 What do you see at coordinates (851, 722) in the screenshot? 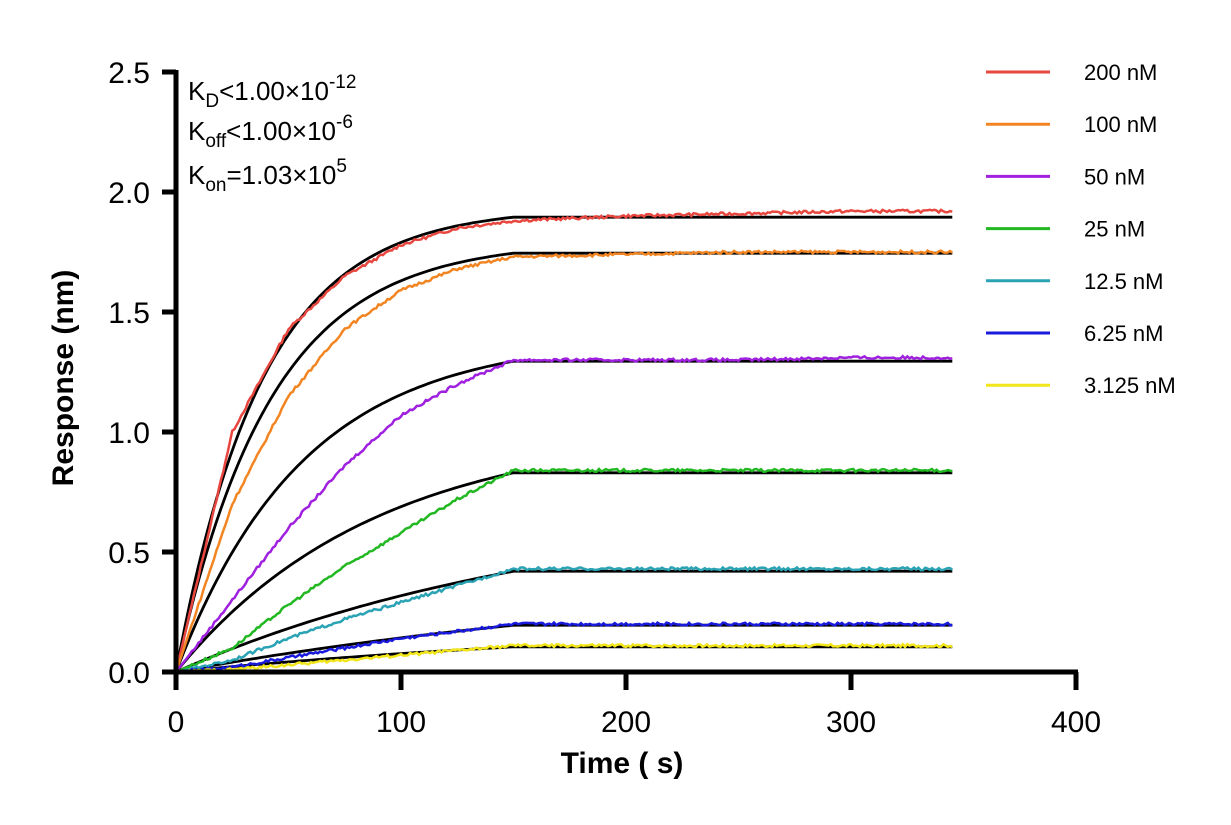
I see `x-tick-label: 300` at bounding box center [851, 722].